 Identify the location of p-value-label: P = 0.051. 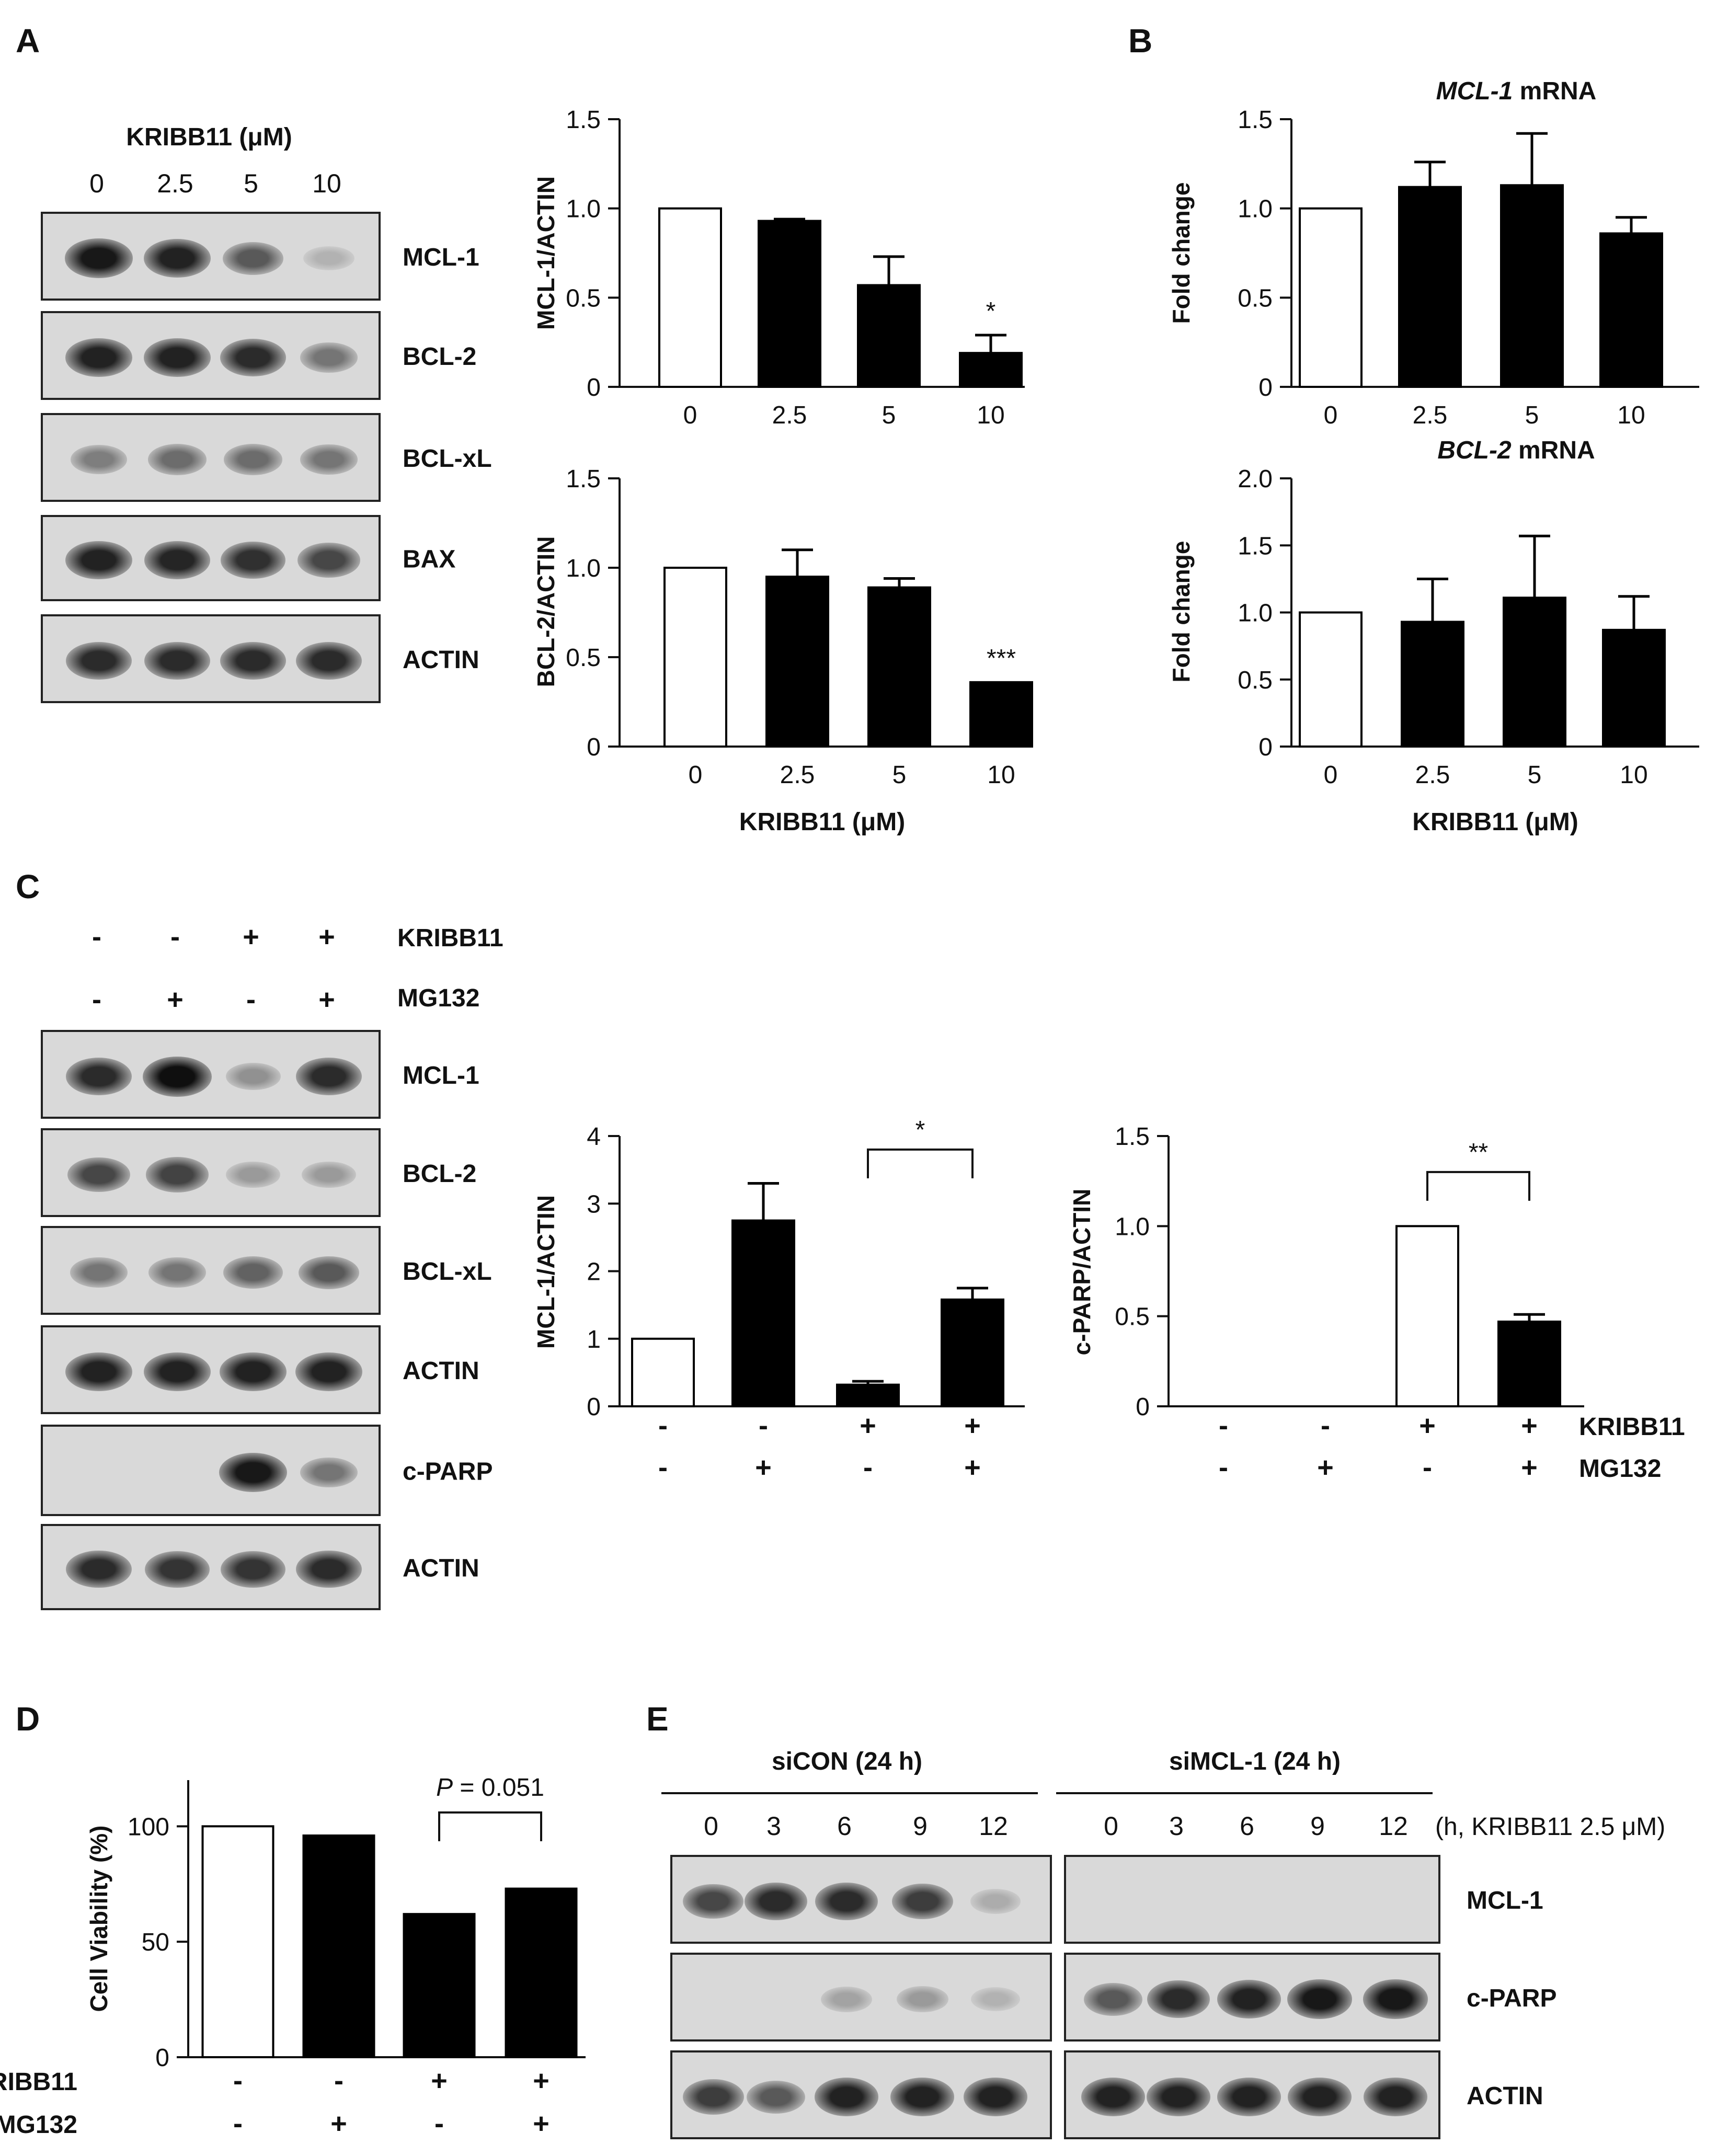
(490, 1788).